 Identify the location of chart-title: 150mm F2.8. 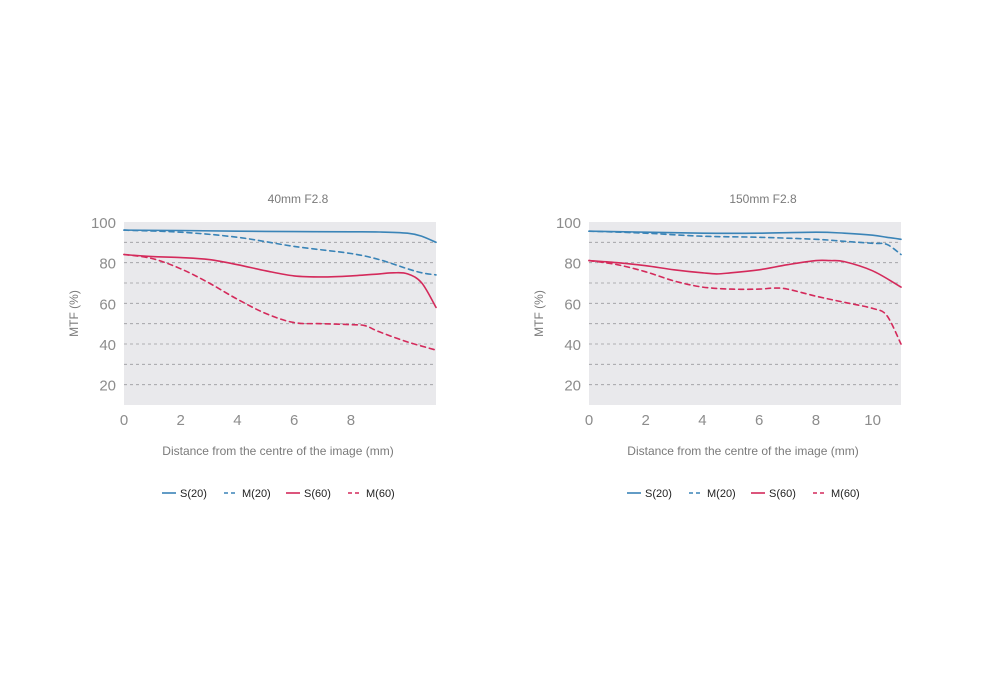
(763, 199).